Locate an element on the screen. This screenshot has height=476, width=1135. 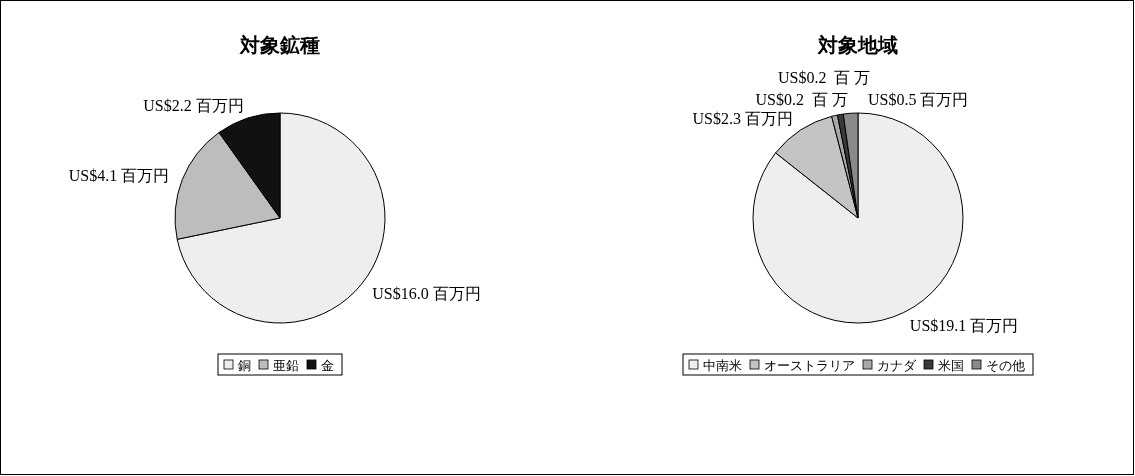
data-label: US$16.0 百万円 is located at coordinates (426, 294).